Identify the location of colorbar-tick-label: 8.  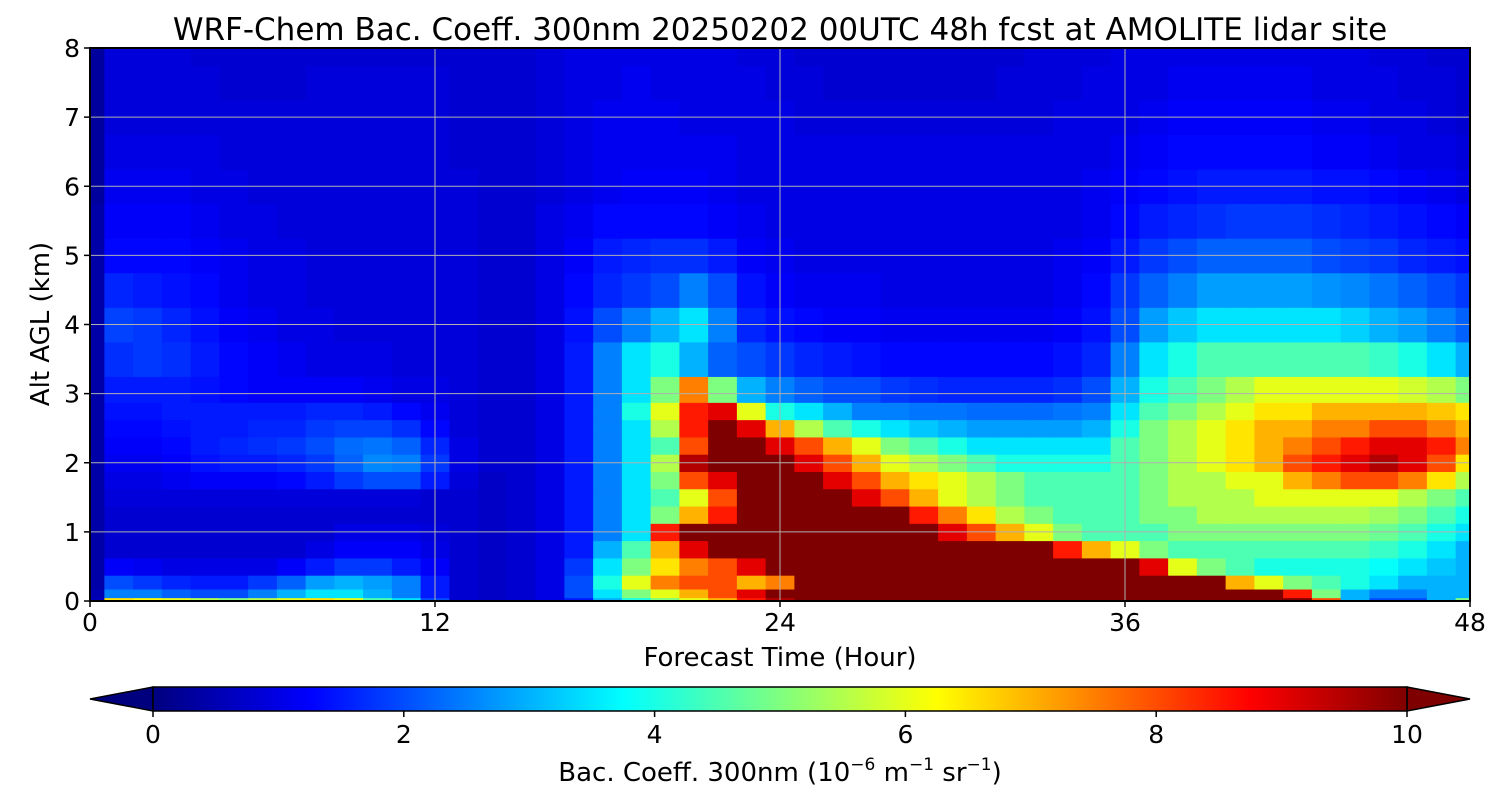
(1156, 734).